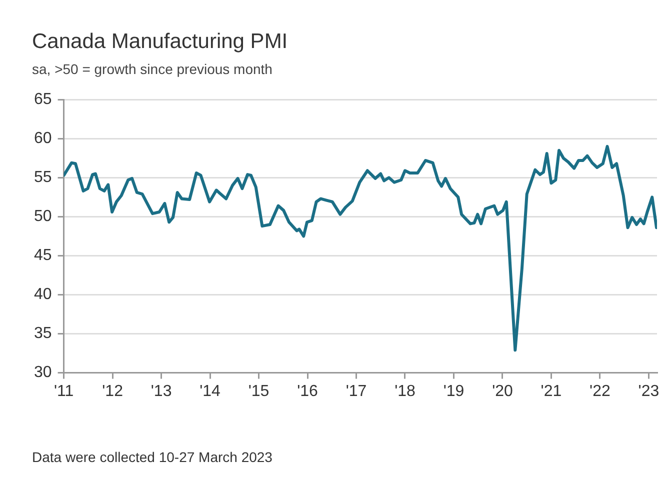 The image size is (665, 498). Describe the element at coordinates (649, 391) in the screenshot. I see `x-tick-label: '23` at that location.